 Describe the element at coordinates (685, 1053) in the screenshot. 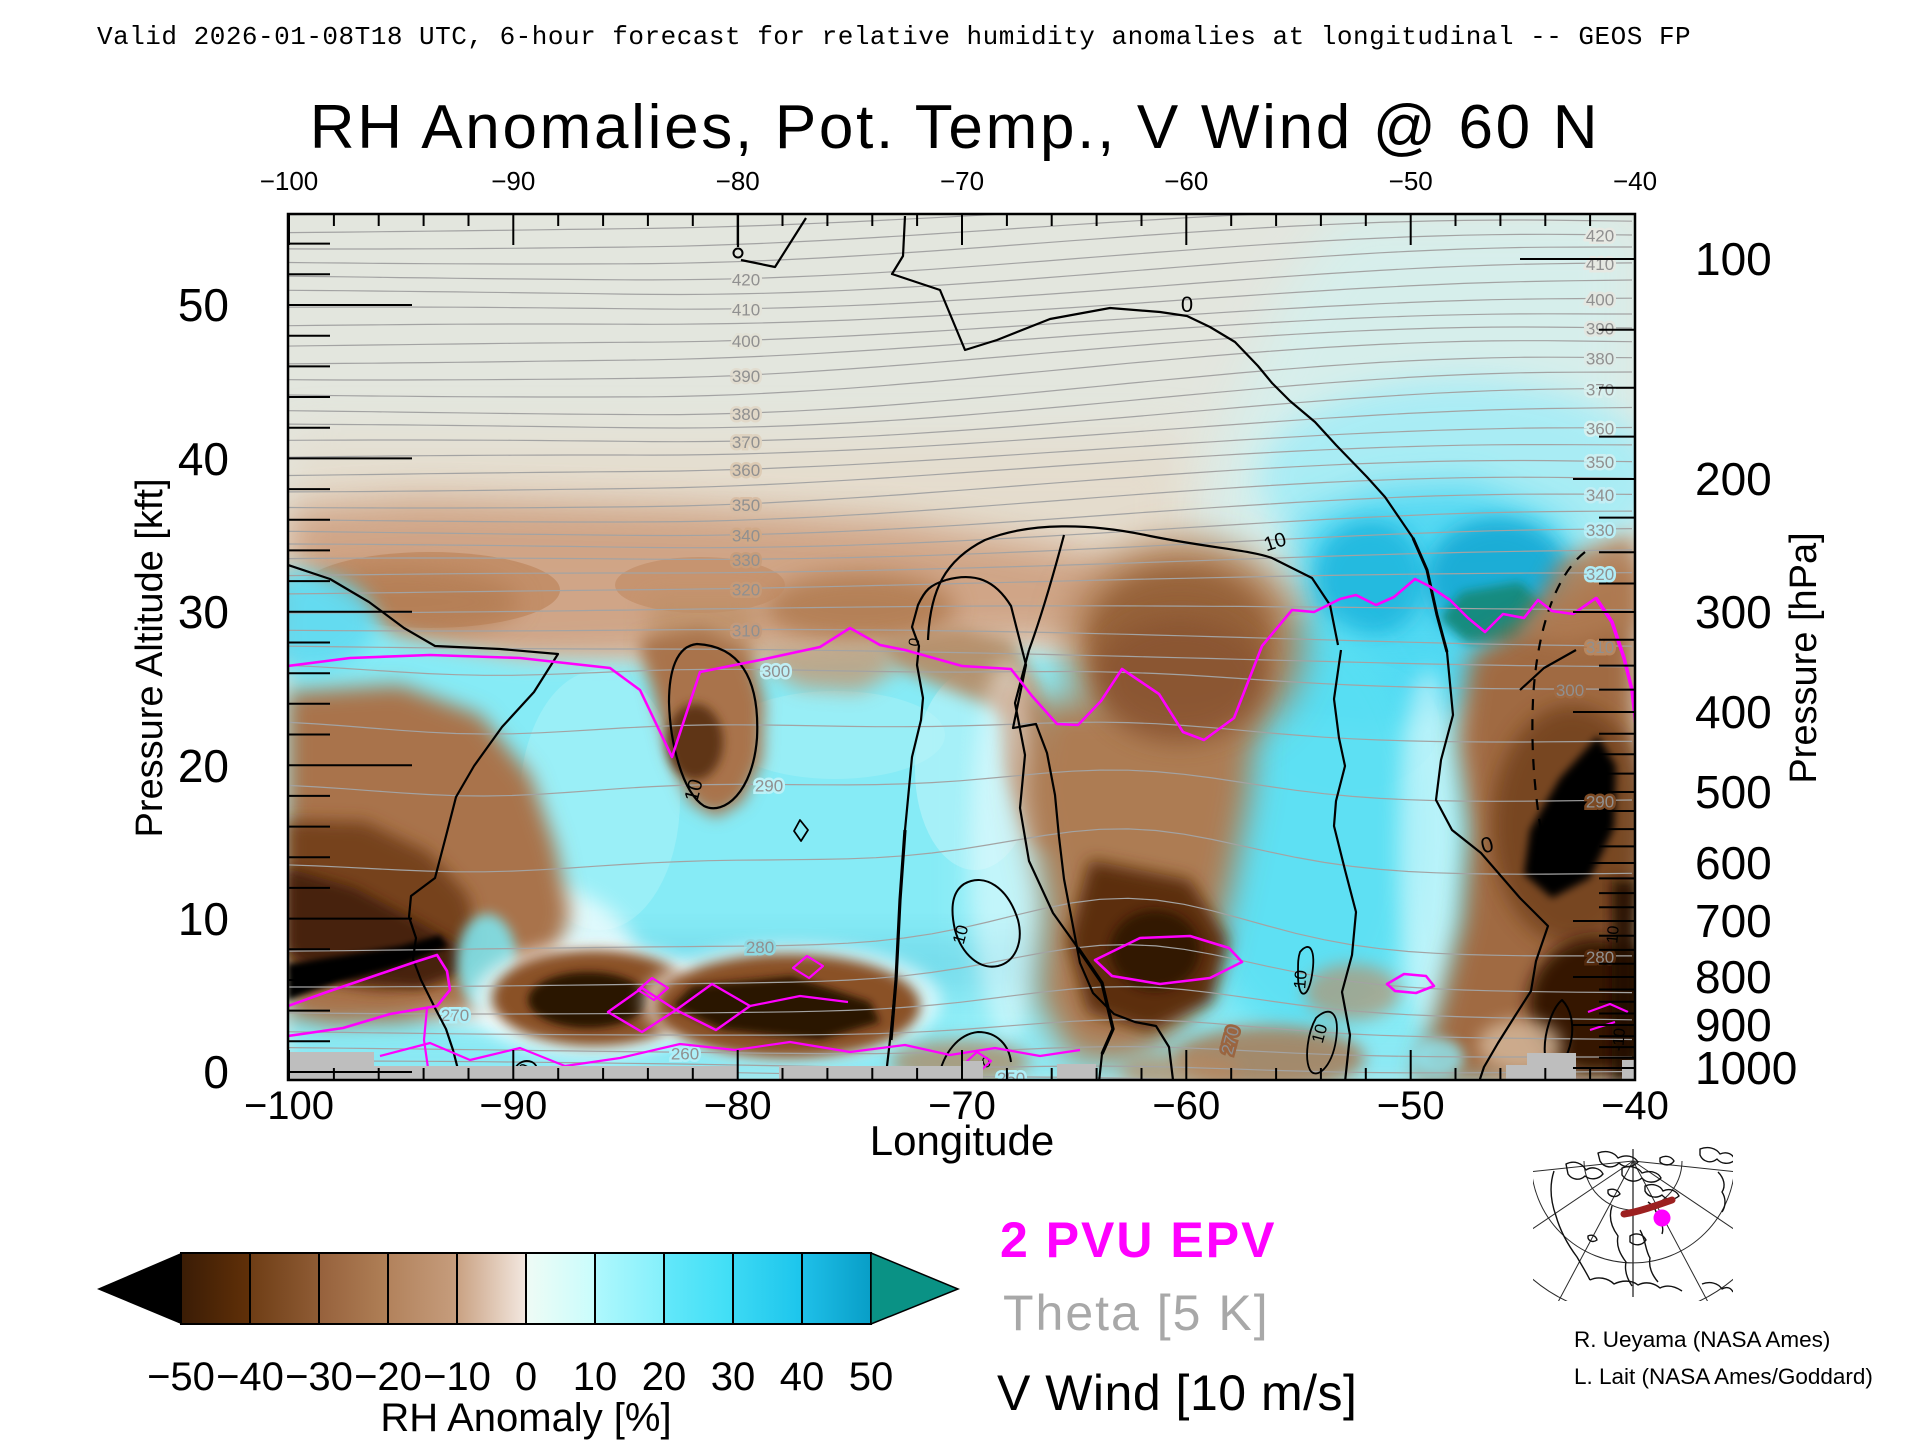

I see `svg-text: 260` at that location.